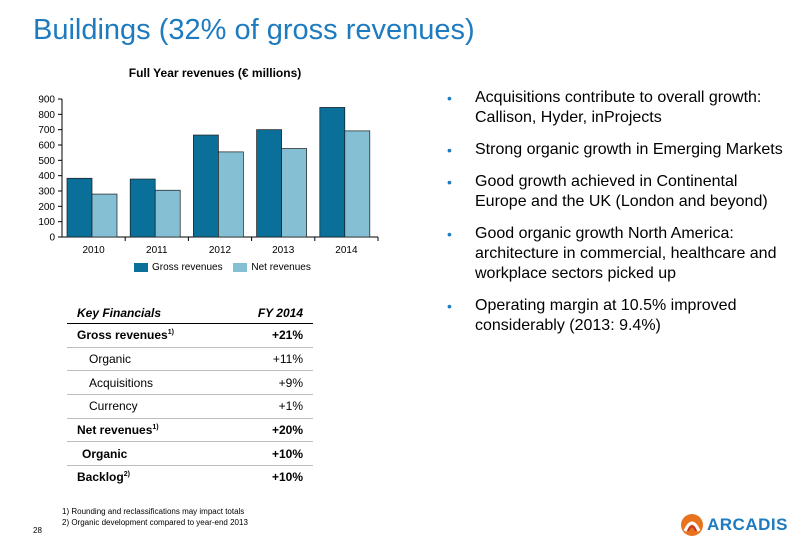  I want to click on x-tick-label: 2014, so click(346, 250).